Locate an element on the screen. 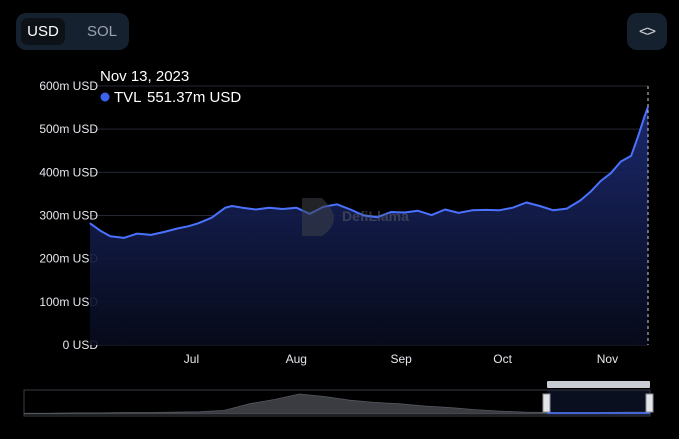  y-tick-label: 200m USD is located at coordinates (68, 259).